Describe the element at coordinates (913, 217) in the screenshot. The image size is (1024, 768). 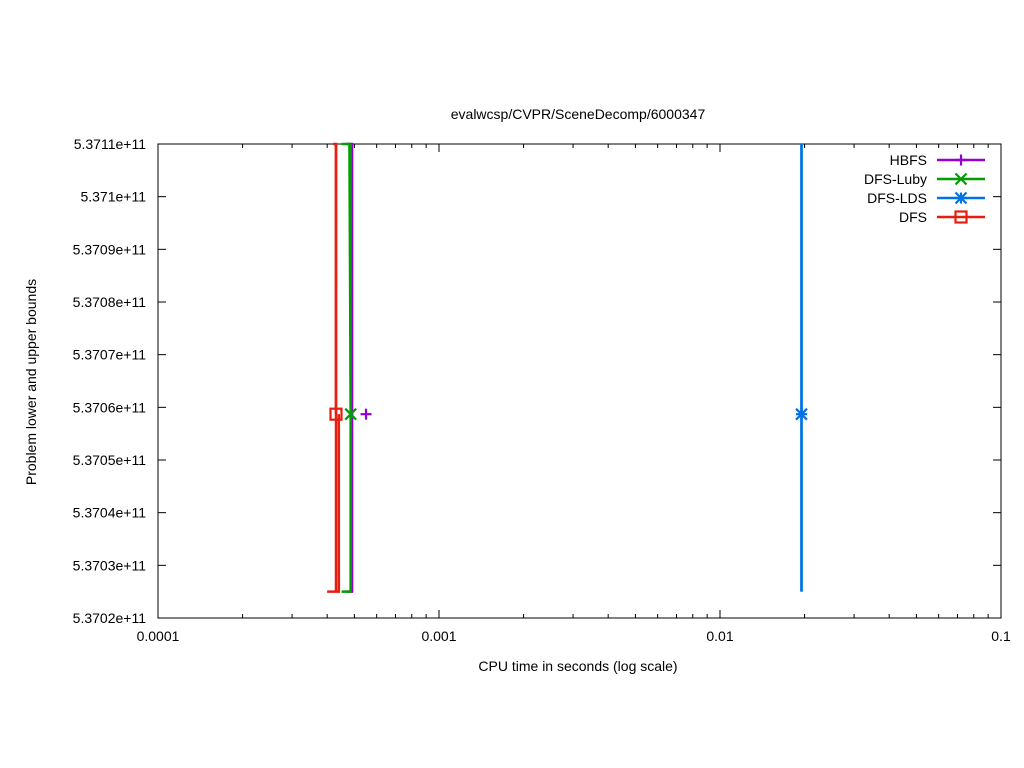
I see `legend-label-3: DFS` at that location.